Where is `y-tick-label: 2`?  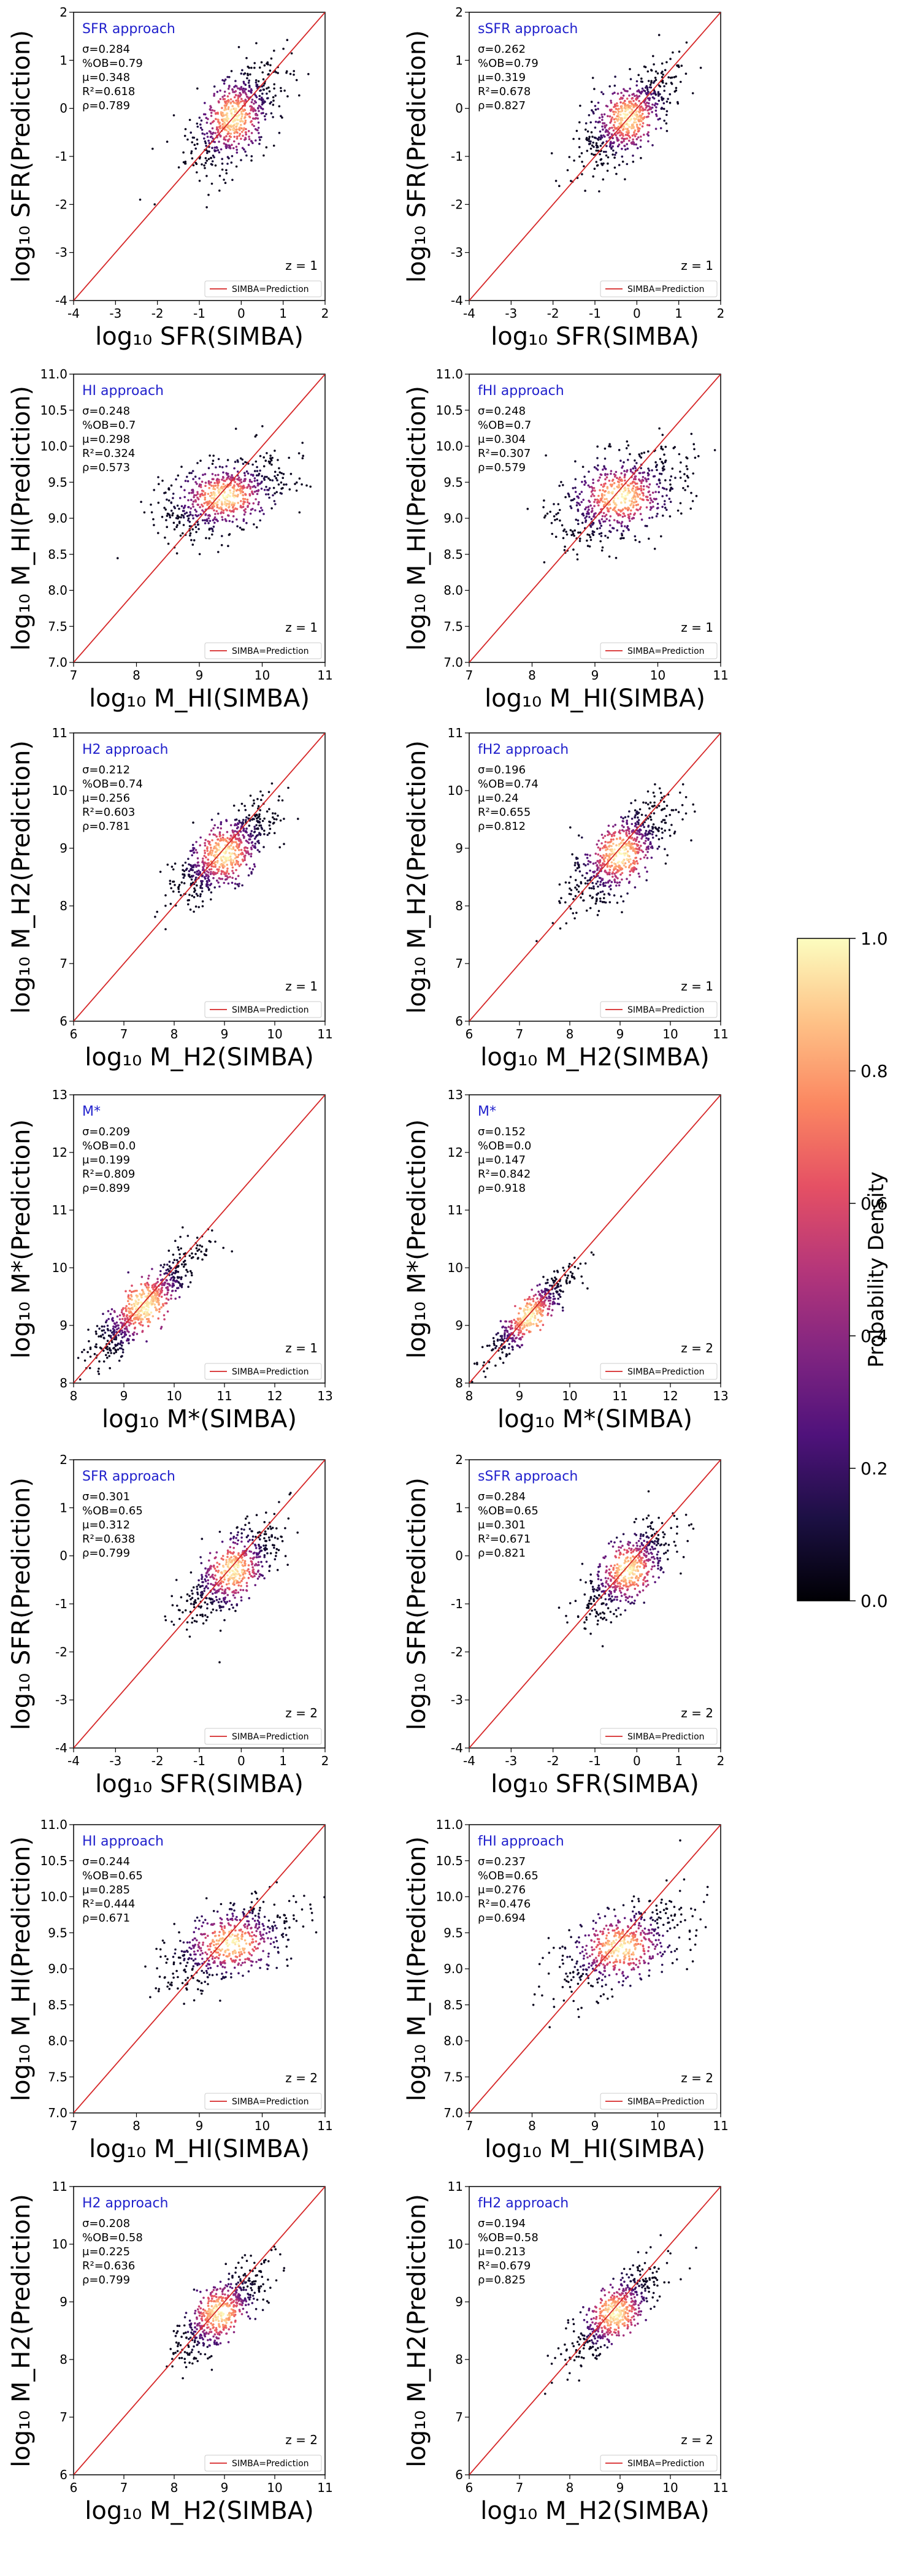 y-tick-label: 2 is located at coordinates (63, 12).